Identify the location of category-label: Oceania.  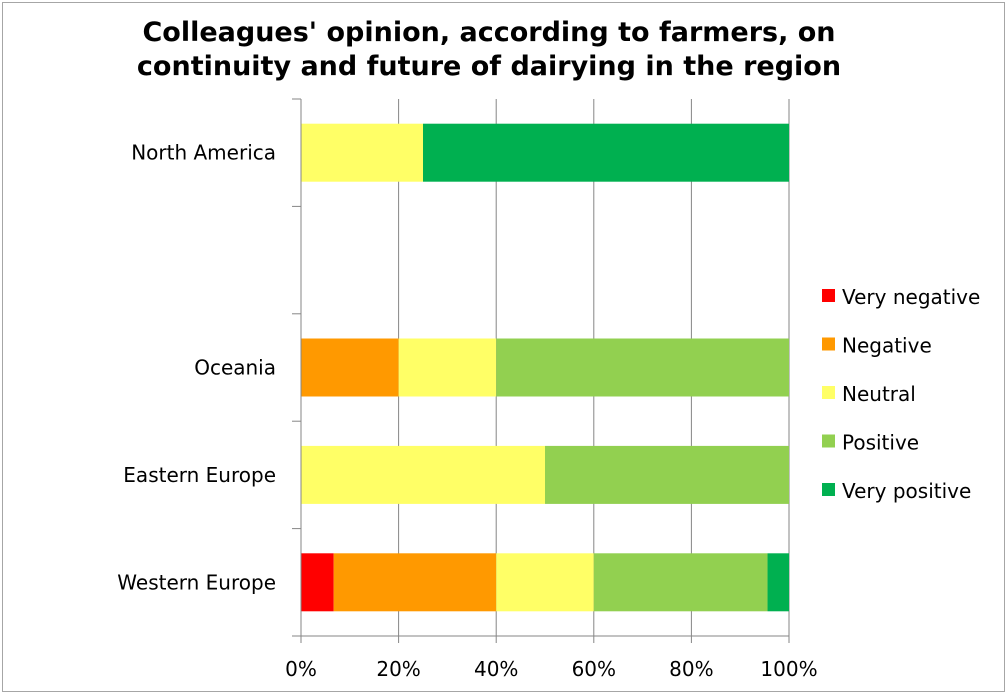
(235, 368).